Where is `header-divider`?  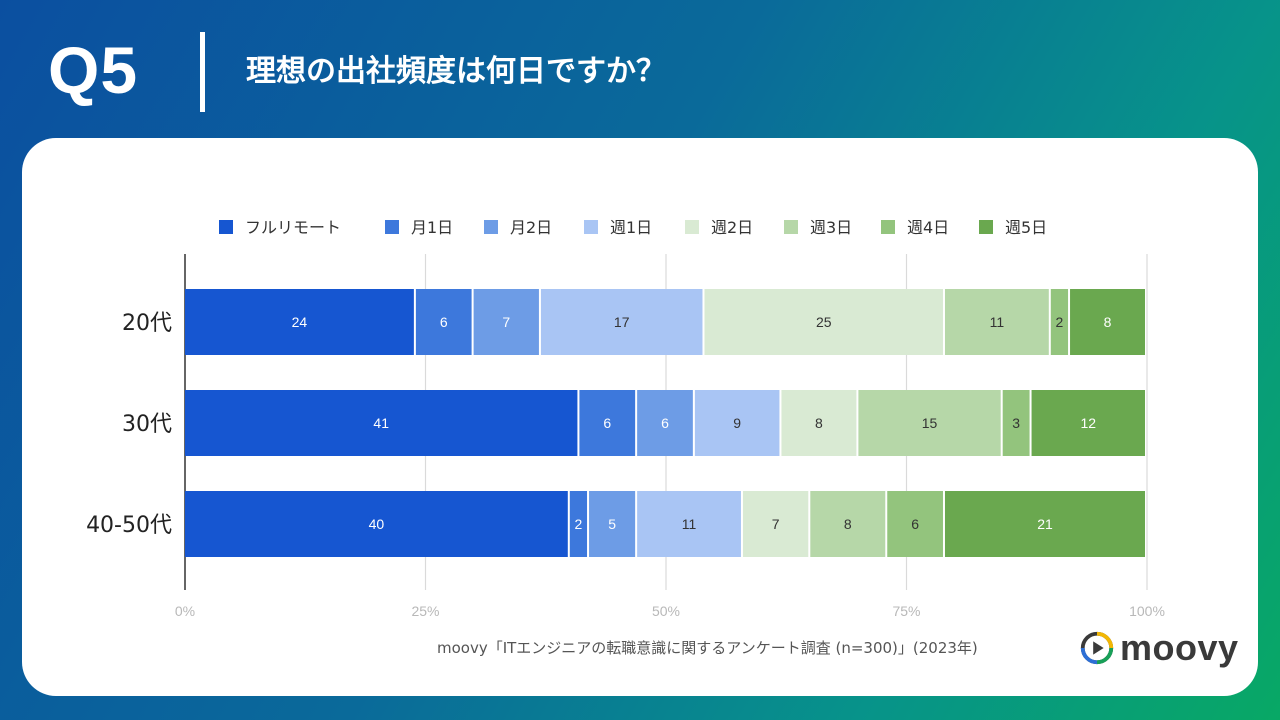
header-divider is located at coordinates (202, 72).